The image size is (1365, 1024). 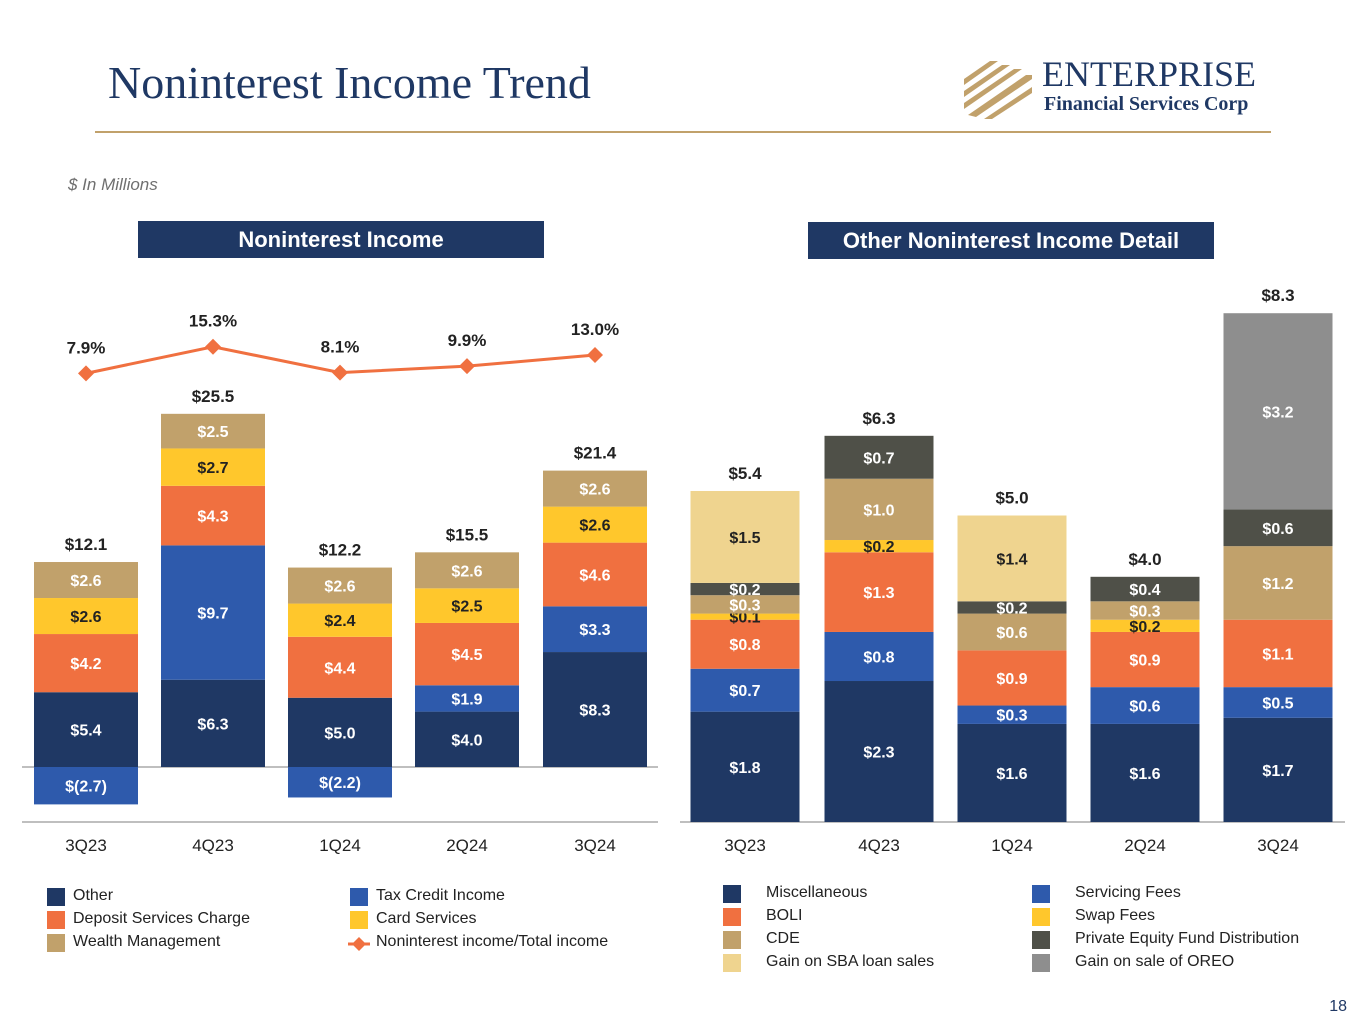 I want to click on chart2-data-label: $0.8, so click(x=878, y=657).